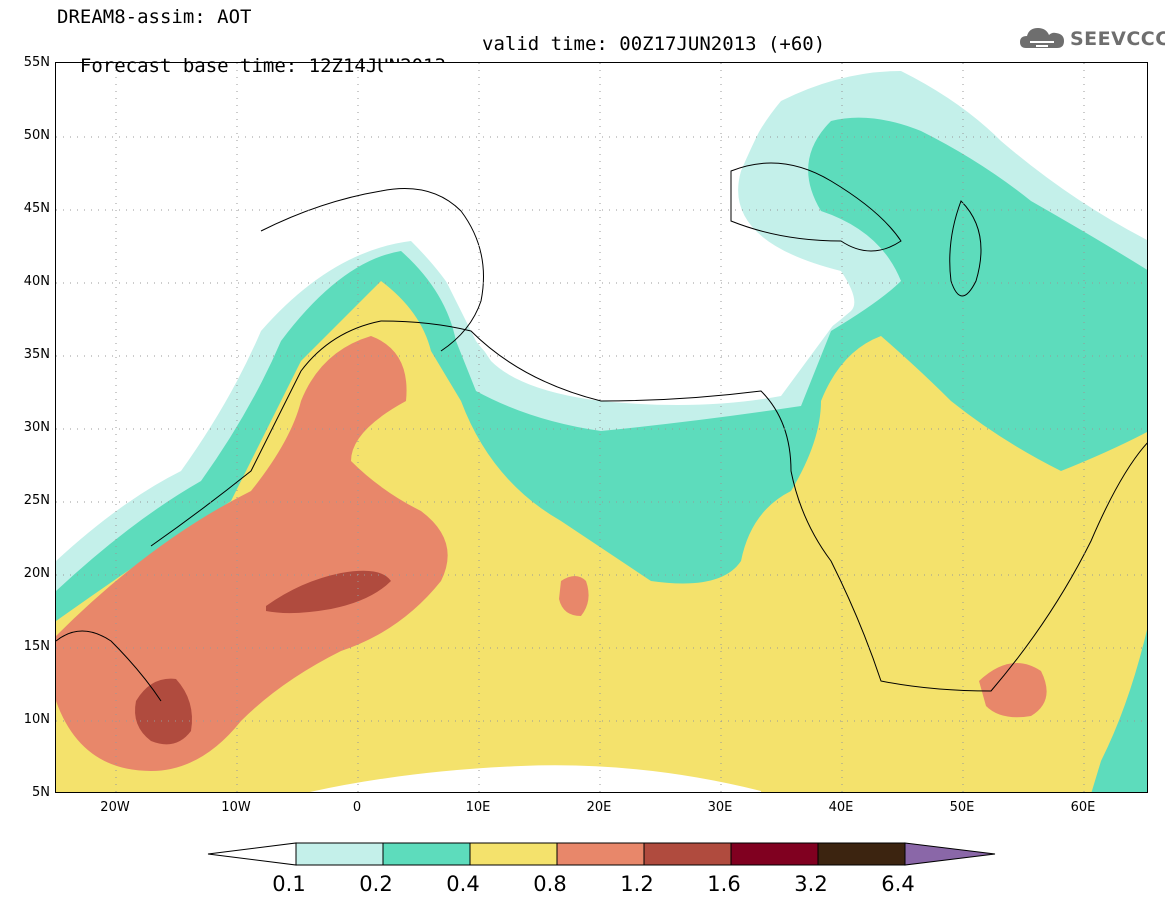  Describe the element at coordinates (252, 854) in the screenshot. I see `colorbar-low-arrow` at that location.